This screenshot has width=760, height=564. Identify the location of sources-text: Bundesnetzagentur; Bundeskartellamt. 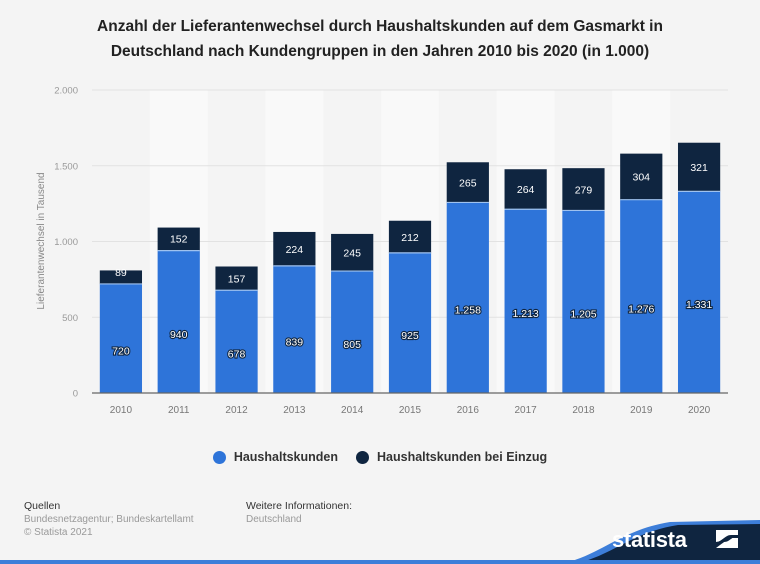
(109, 519).